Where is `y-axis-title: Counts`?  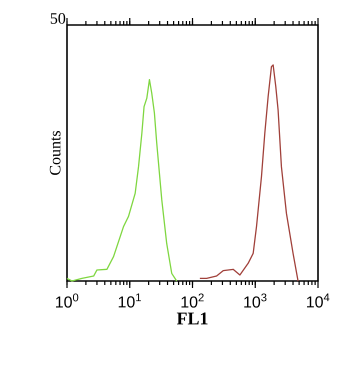
y-axis-title: Counts is located at coordinates (55, 152).